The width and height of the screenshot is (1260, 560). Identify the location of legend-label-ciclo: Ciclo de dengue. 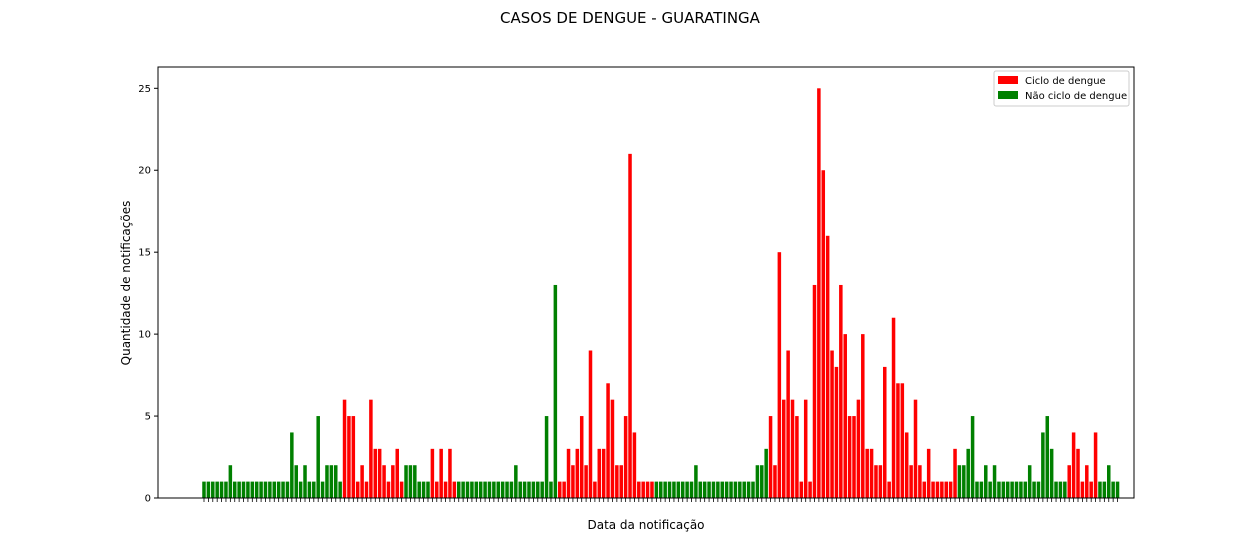
(1065, 81).